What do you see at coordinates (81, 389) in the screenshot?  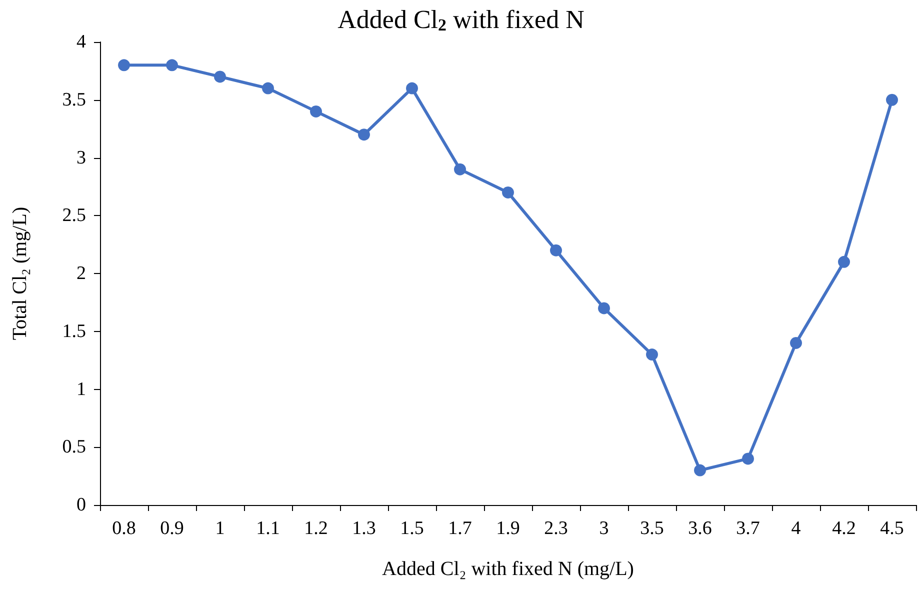 I see `y-tick-label: 1` at bounding box center [81, 389].